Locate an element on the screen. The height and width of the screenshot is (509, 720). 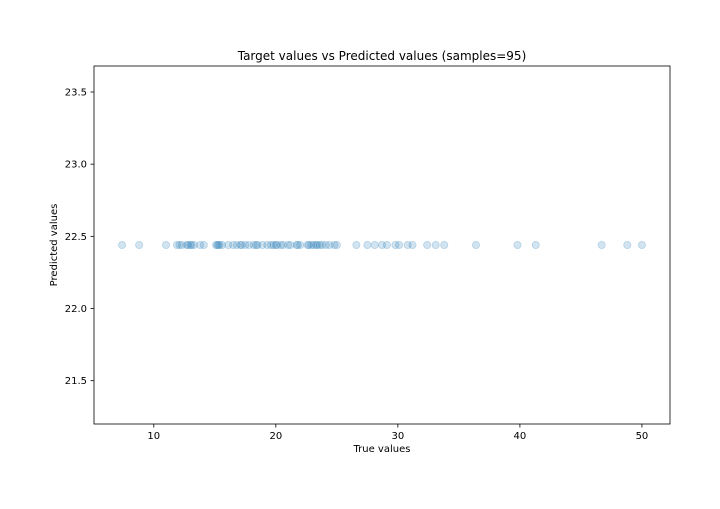
x-axis-ticks: 10 20 30 40 50 is located at coordinates (397, 433).